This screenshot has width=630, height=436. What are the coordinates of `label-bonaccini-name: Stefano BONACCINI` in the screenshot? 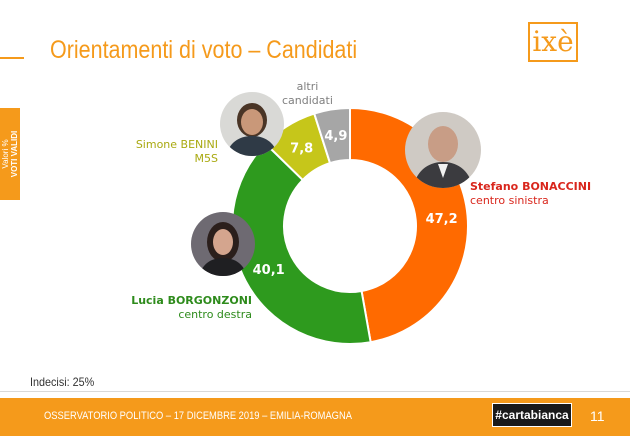 It's located at (531, 186).